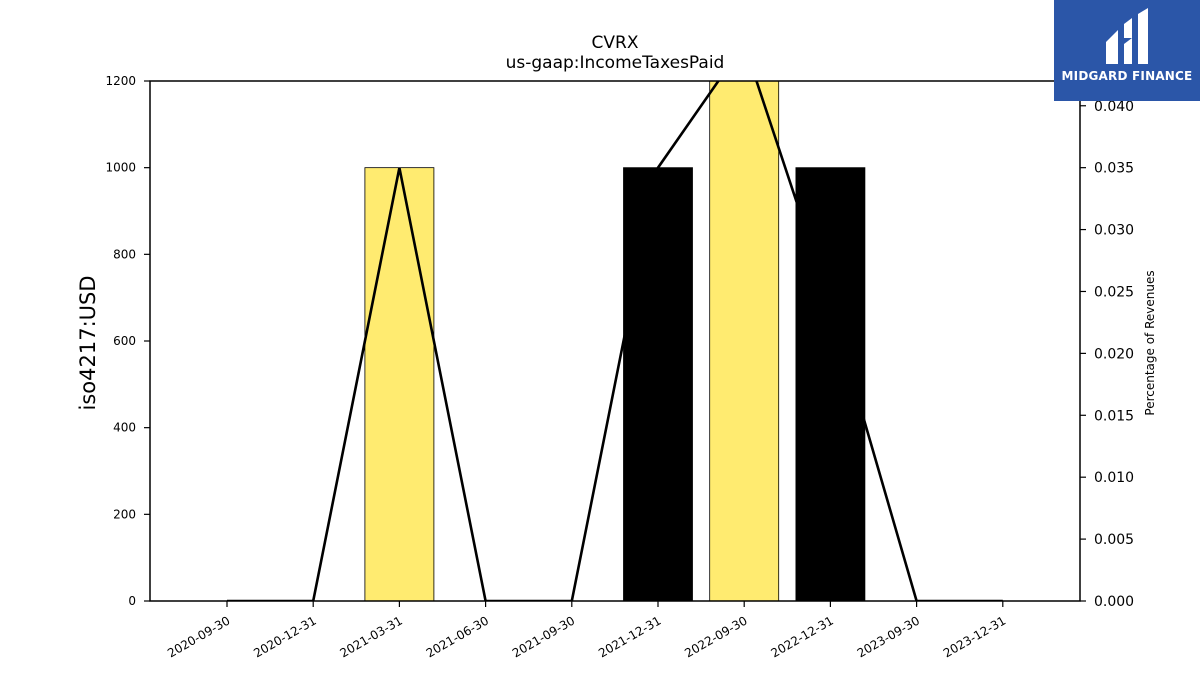  I want to click on logo-mark-icon, so click(1127, 36).